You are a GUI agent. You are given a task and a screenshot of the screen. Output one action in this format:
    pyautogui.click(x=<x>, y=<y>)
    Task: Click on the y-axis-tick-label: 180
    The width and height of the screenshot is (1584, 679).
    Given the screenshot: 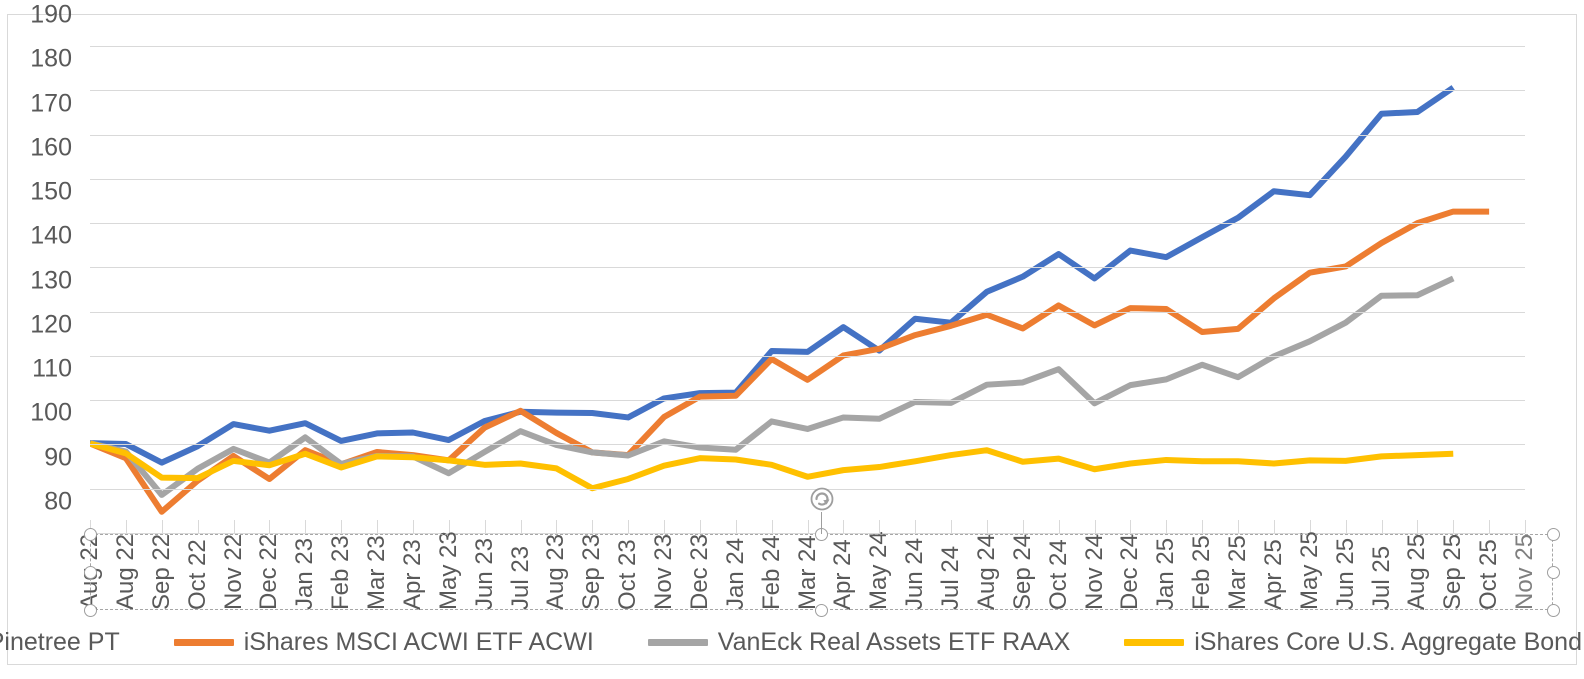 What is the action you would take?
    pyautogui.click(x=51, y=58)
    